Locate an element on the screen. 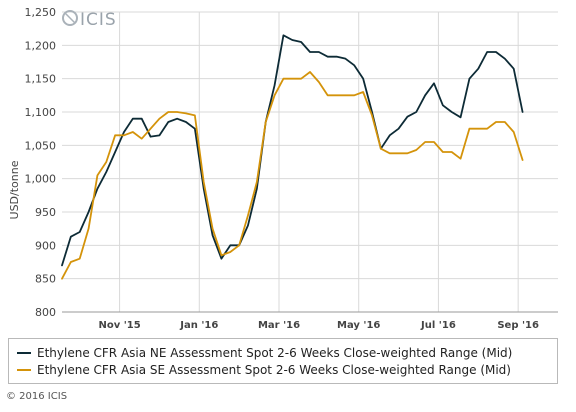 This screenshot has height=412, width=576. logo-mark-icon is located at coordinates (70, 18).